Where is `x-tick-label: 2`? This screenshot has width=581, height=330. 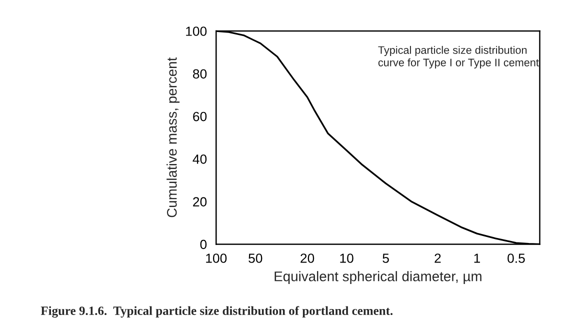
x-tick-label: 2 is located at coordinates (437, 258).